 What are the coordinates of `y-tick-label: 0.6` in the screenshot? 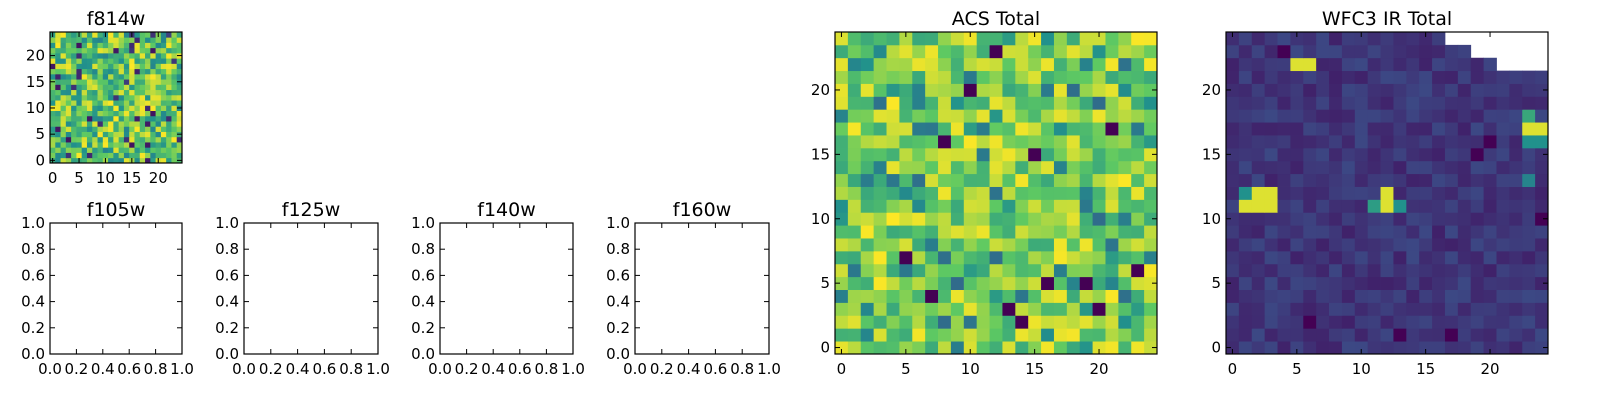 It's located at (33, 275).